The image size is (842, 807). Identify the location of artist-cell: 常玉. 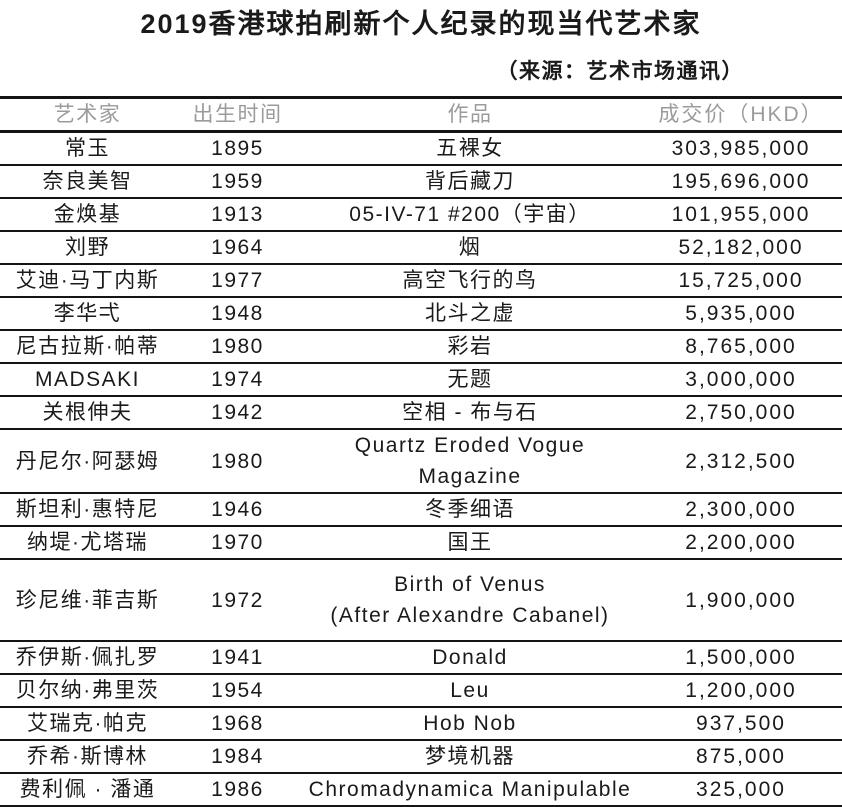
(87, 148).